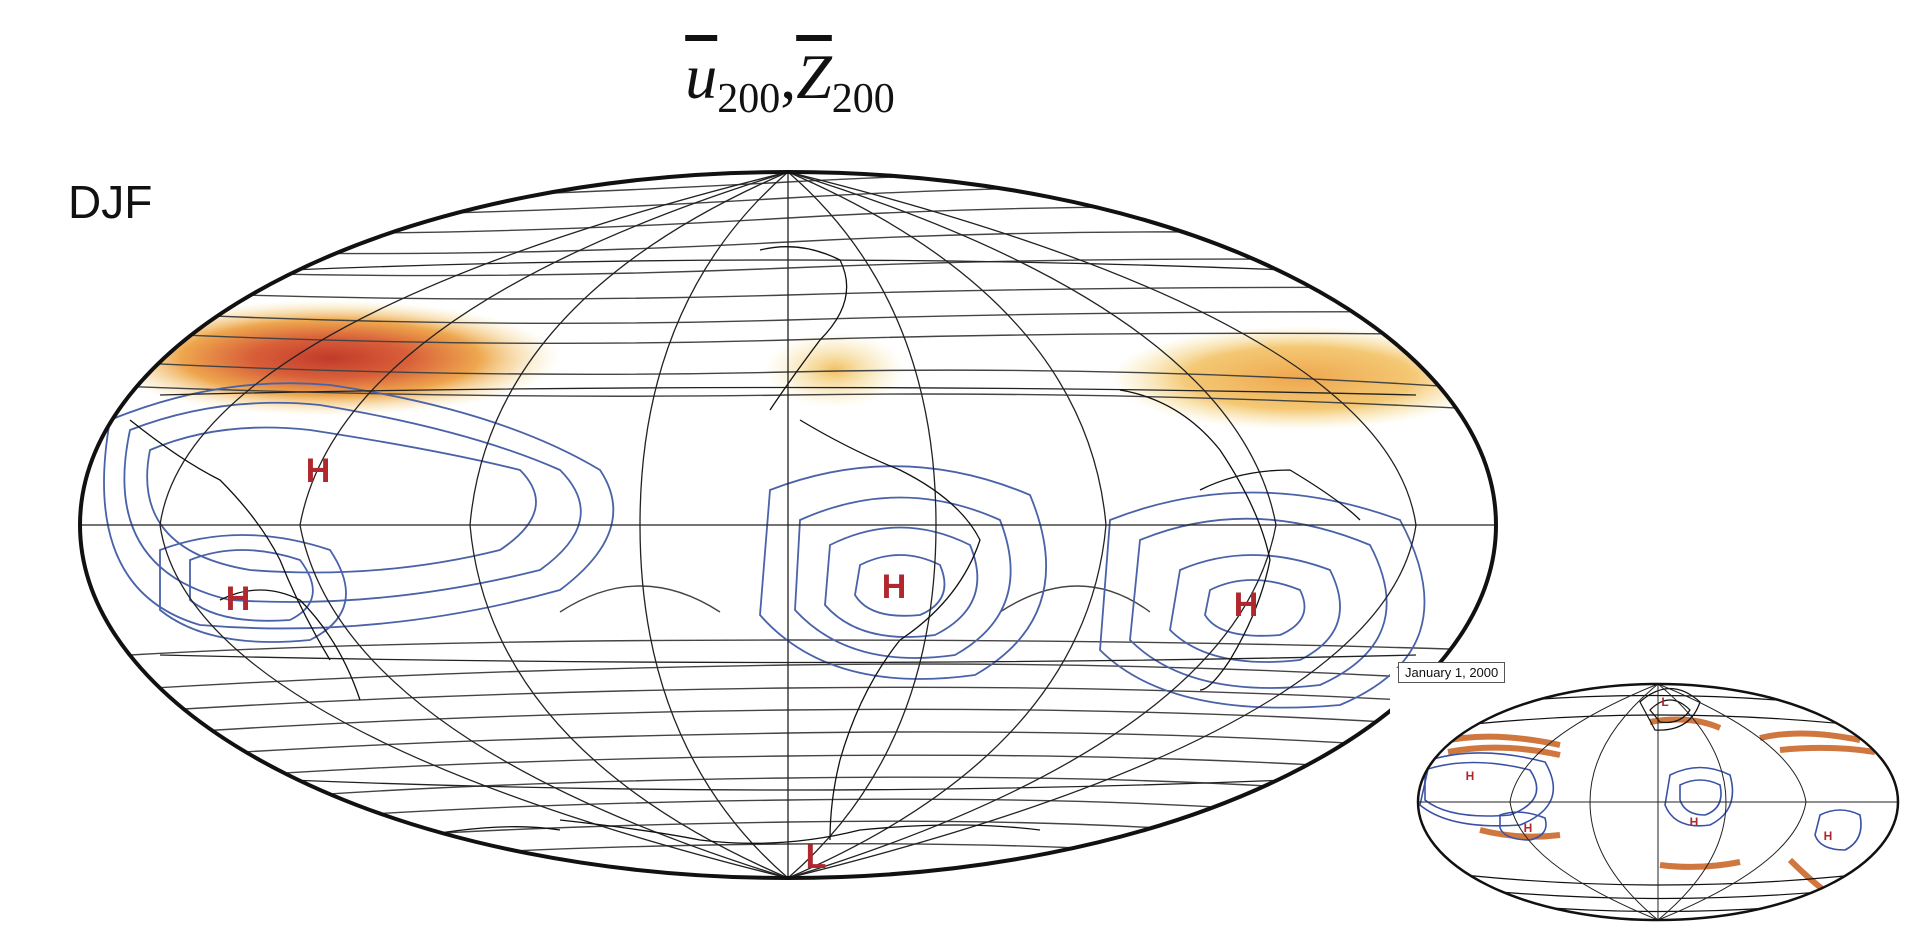 This screenshot has height=948, width=1908. What do you see at coordinates (1694, 822) in the screenshot?
I see `inset-high-marker-south-america: H` at bounding box center [1694, 822].